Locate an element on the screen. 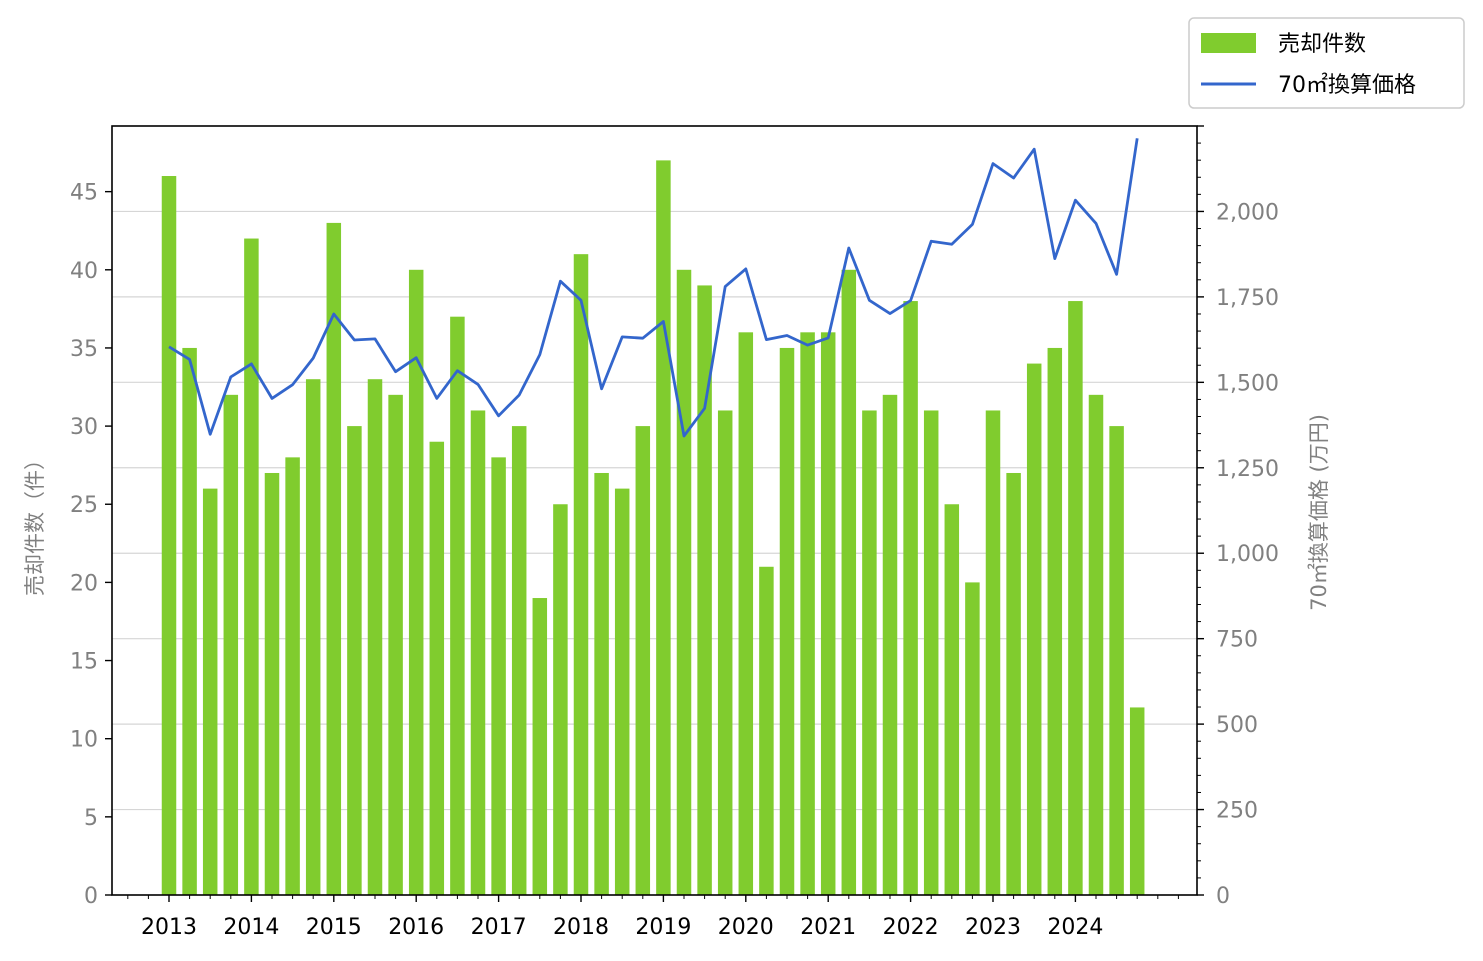 The width and height of the screenshot is (1483, 961). left-tick-label: 10 is located at coordinates (84, 740).